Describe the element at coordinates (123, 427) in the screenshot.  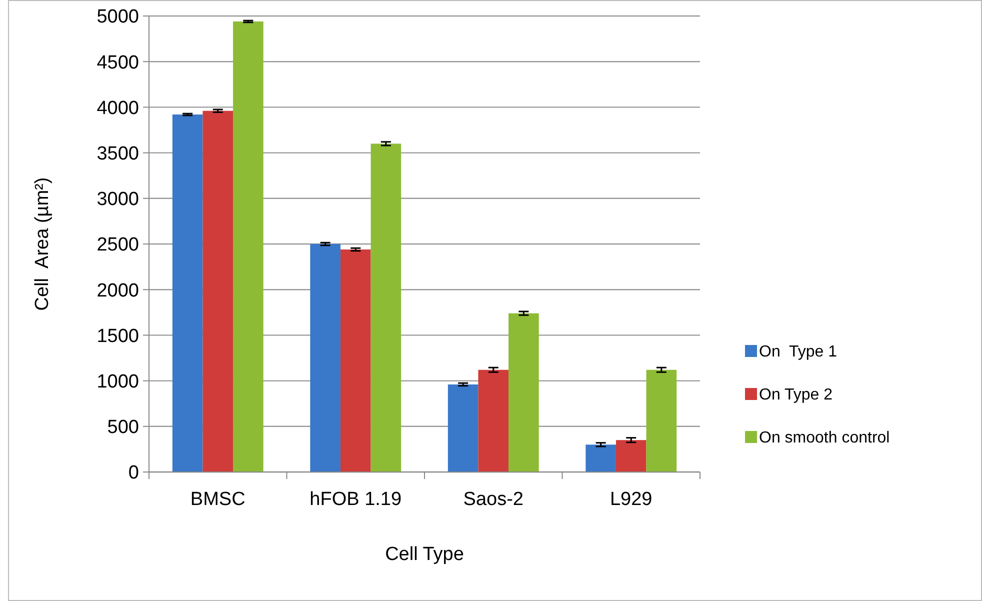
I see `y-tick-label: 500` at that location.